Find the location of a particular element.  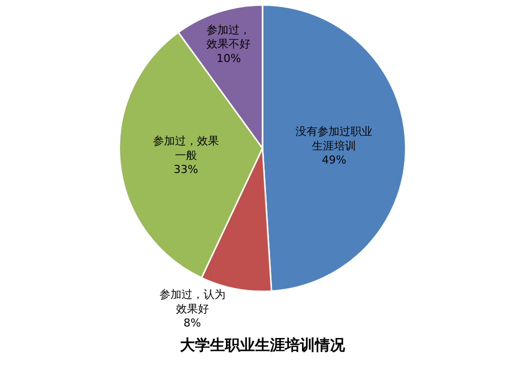

slice-label: 参加过，效果不好 is located at coordinates (228, 37).